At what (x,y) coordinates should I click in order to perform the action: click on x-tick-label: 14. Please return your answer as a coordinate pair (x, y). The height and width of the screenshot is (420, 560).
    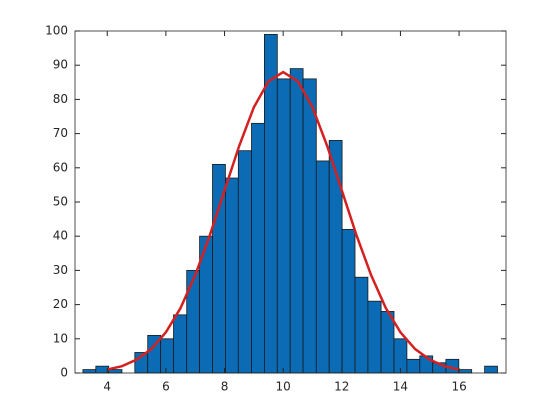
    Looking at the image, I should click on (400, 387).